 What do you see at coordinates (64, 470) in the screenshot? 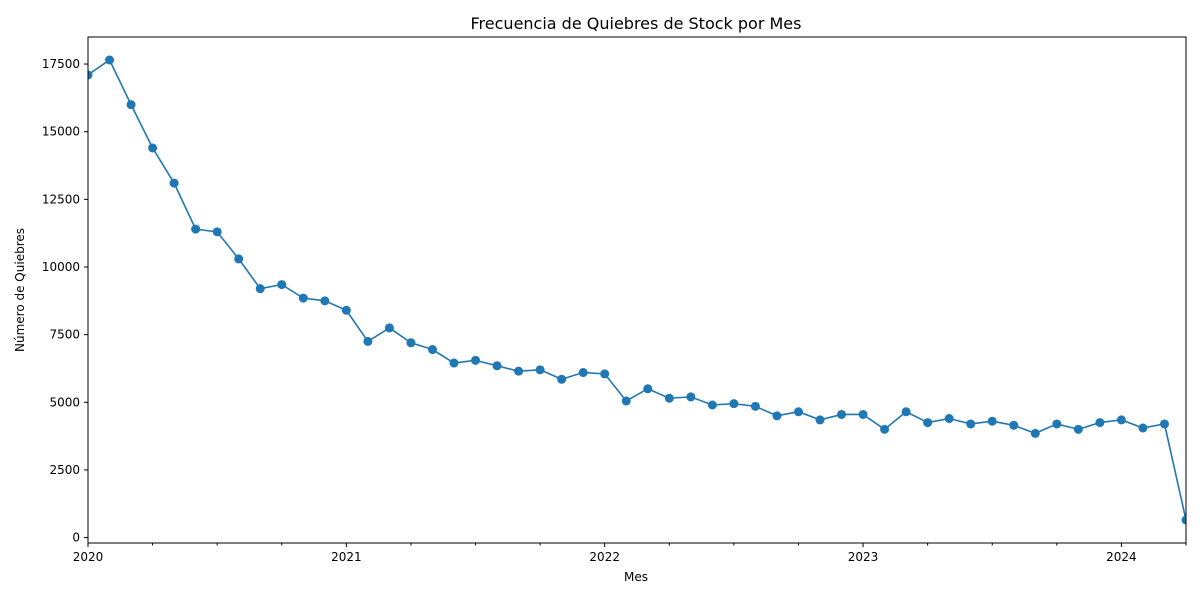
I see `y-tick-label: 2500` at bounding box center [64, 470].